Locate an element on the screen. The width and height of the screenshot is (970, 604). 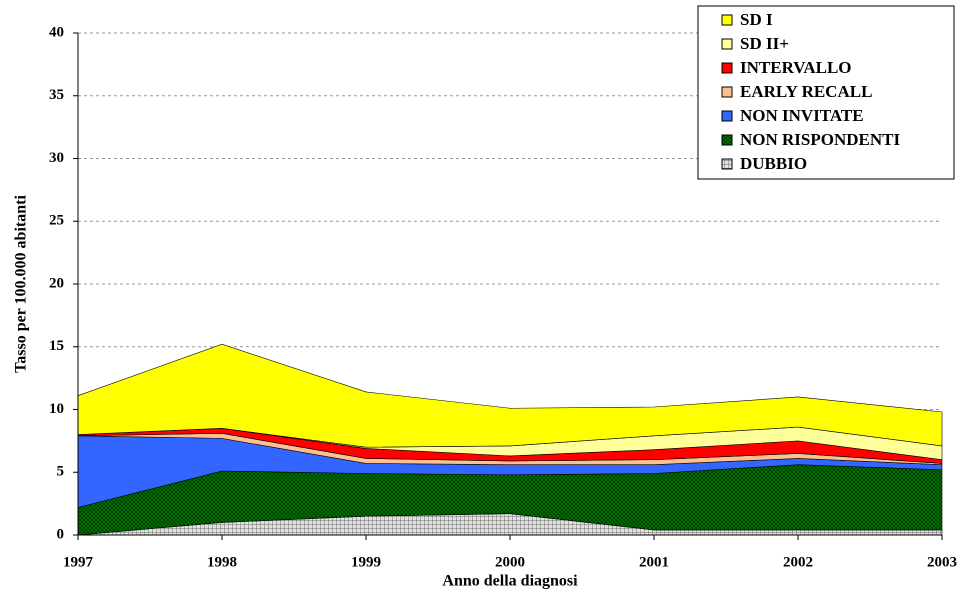
legend-label: DUBBIO is located at coordinates (773, 163).